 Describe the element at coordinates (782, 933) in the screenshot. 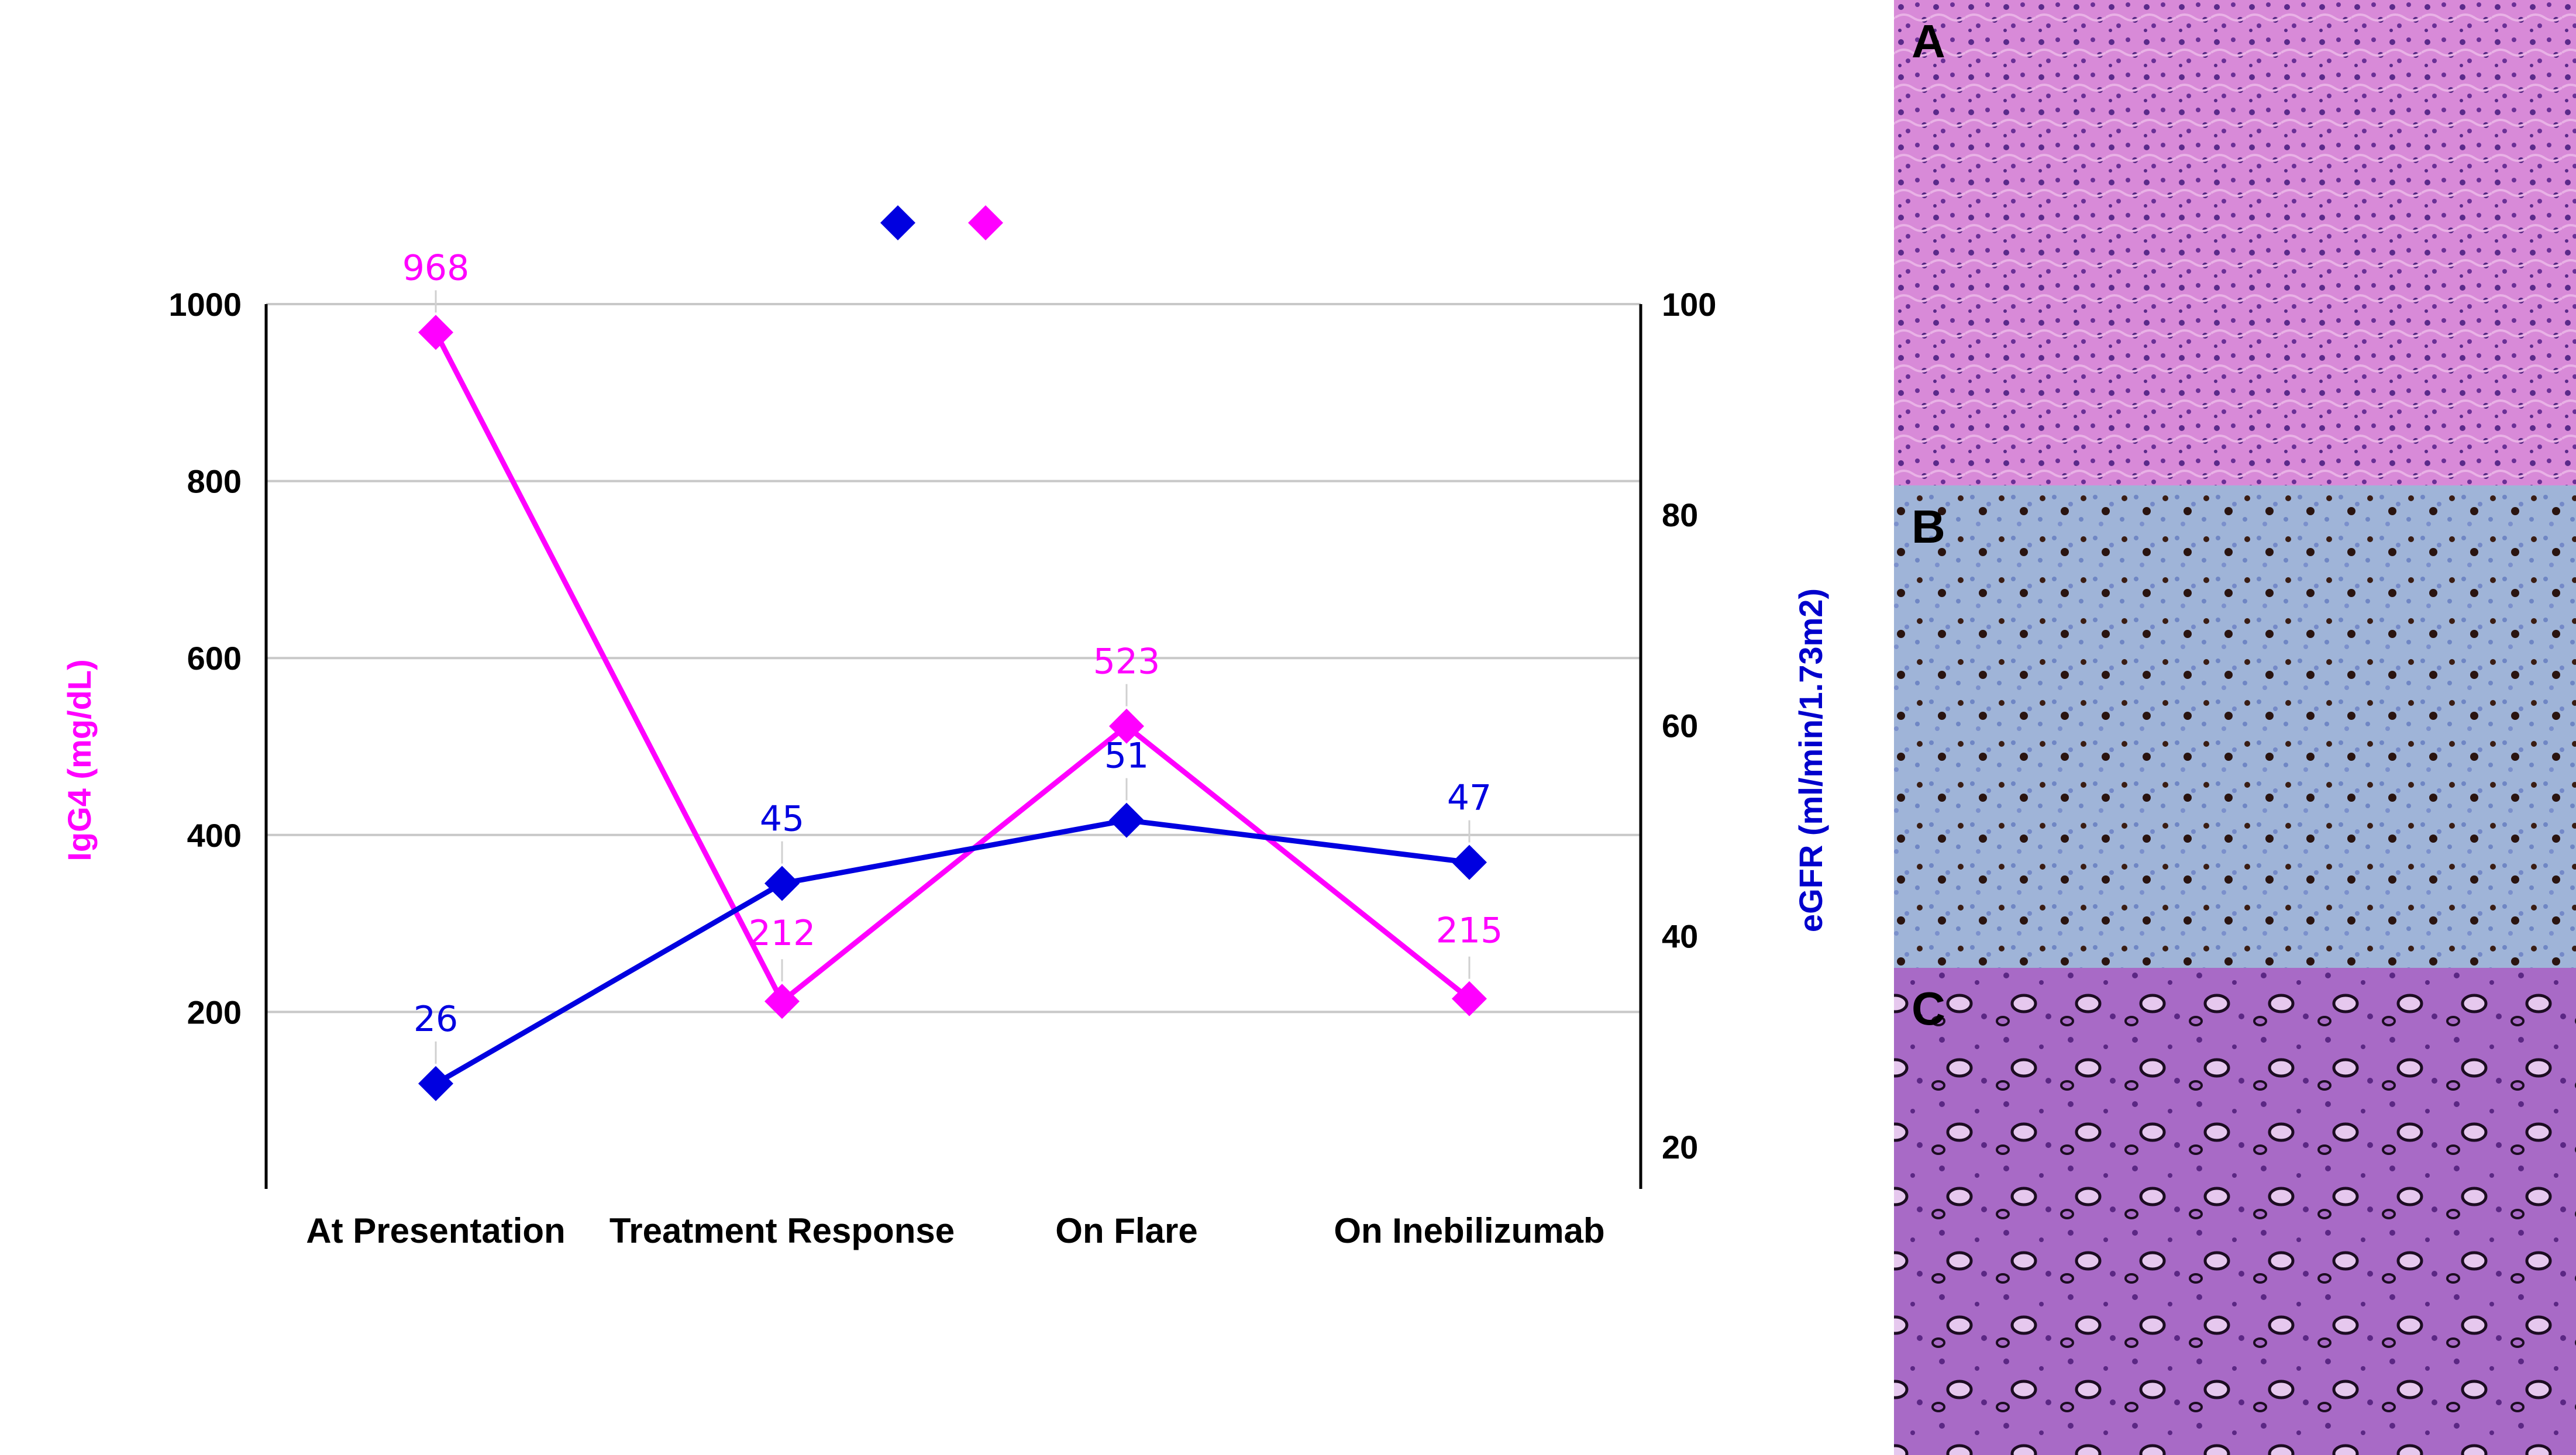

I see `series-0-data-label-1: 212` at that location.